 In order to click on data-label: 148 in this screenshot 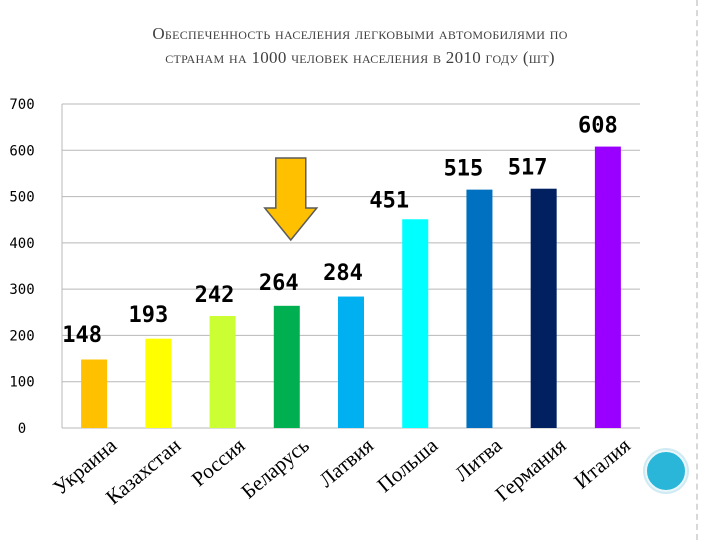, I will do `click(82, 335)`.